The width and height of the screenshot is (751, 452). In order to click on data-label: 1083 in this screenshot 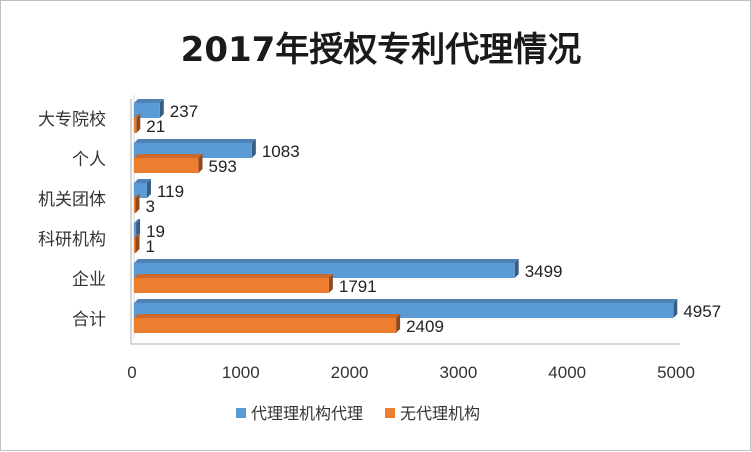, I will do `click(281, 151)`.